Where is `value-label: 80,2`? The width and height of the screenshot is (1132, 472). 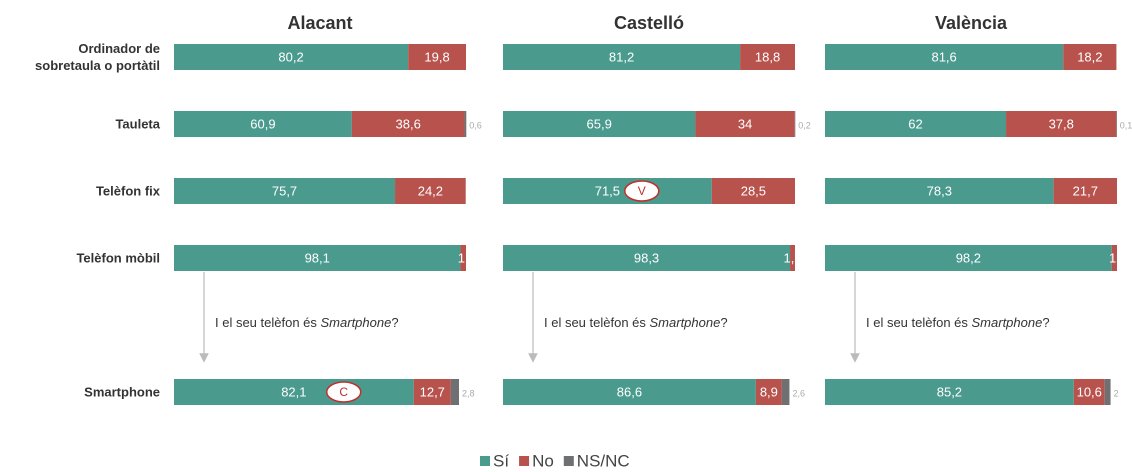 value-label: 80,2 is located at coordinates (290, 56).